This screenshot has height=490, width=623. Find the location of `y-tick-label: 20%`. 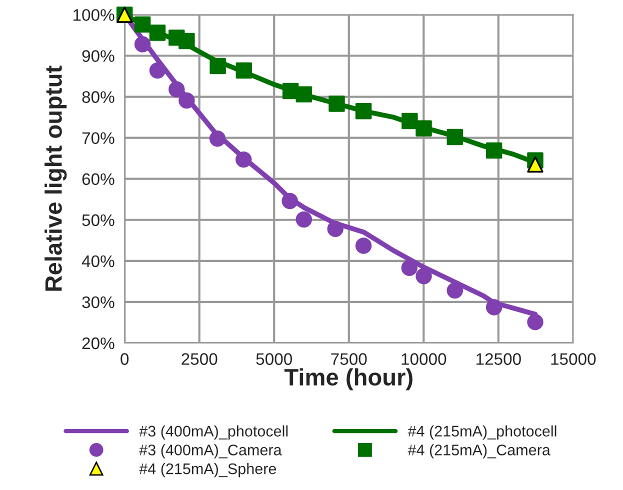

y-tick-label: 20% is located at coordinates (98, 343).